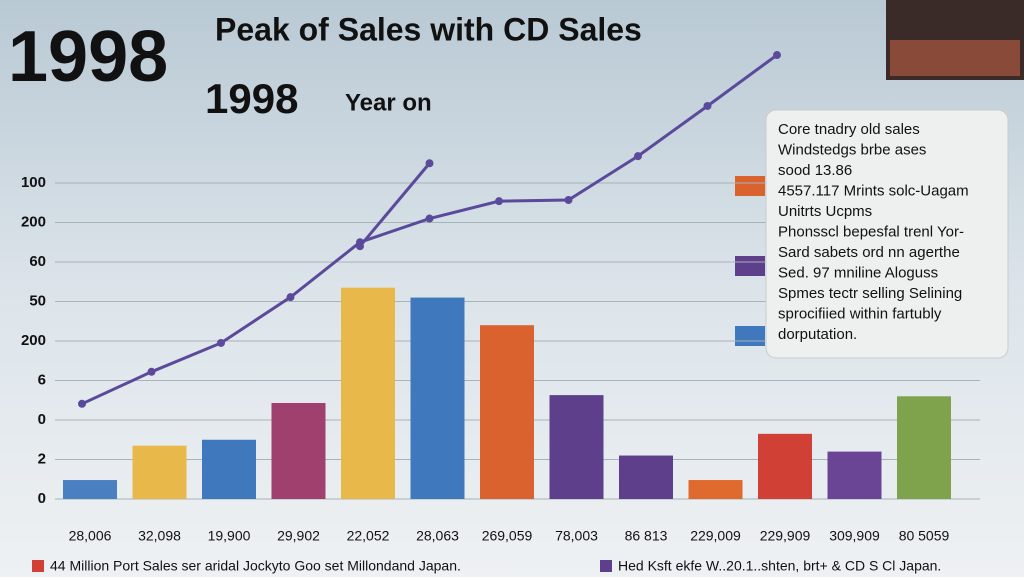 The height and width of the screenshot is (582, 1024). I want to click on x-tick-label: 32,098, so click(159, 536).